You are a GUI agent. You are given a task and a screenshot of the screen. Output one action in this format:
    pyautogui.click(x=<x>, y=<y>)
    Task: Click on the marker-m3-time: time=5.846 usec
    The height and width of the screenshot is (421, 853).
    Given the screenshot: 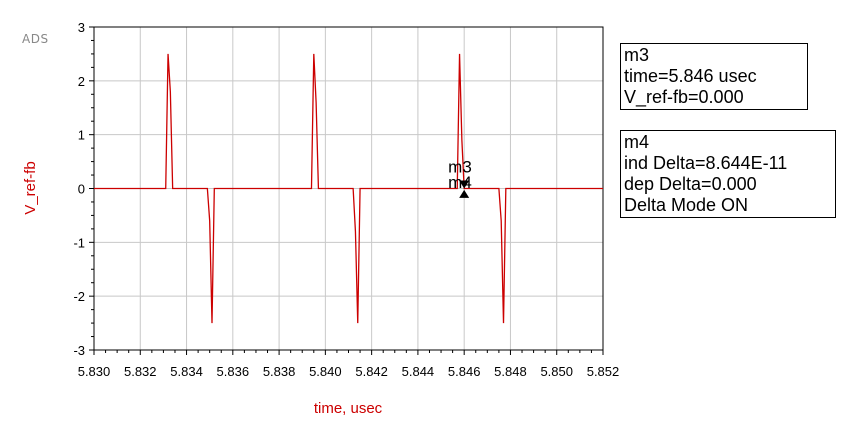 What is the action you would take?
    pyautogui.click(x=690, y=76)
    